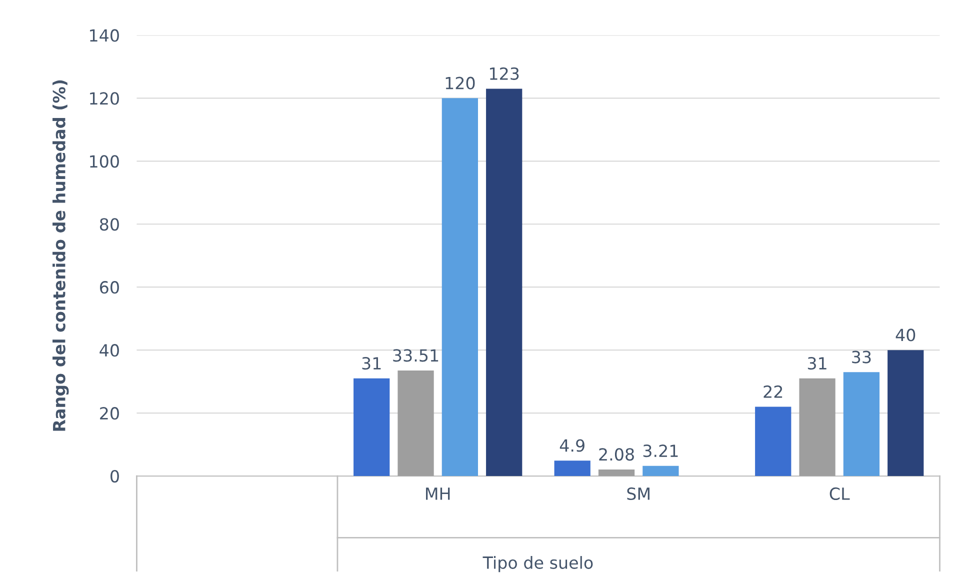 This screenshot has height=577, width=956. Describe the element at coordinates (616, 454) in the screenshot. I see `data-label: 2.08` at that location.